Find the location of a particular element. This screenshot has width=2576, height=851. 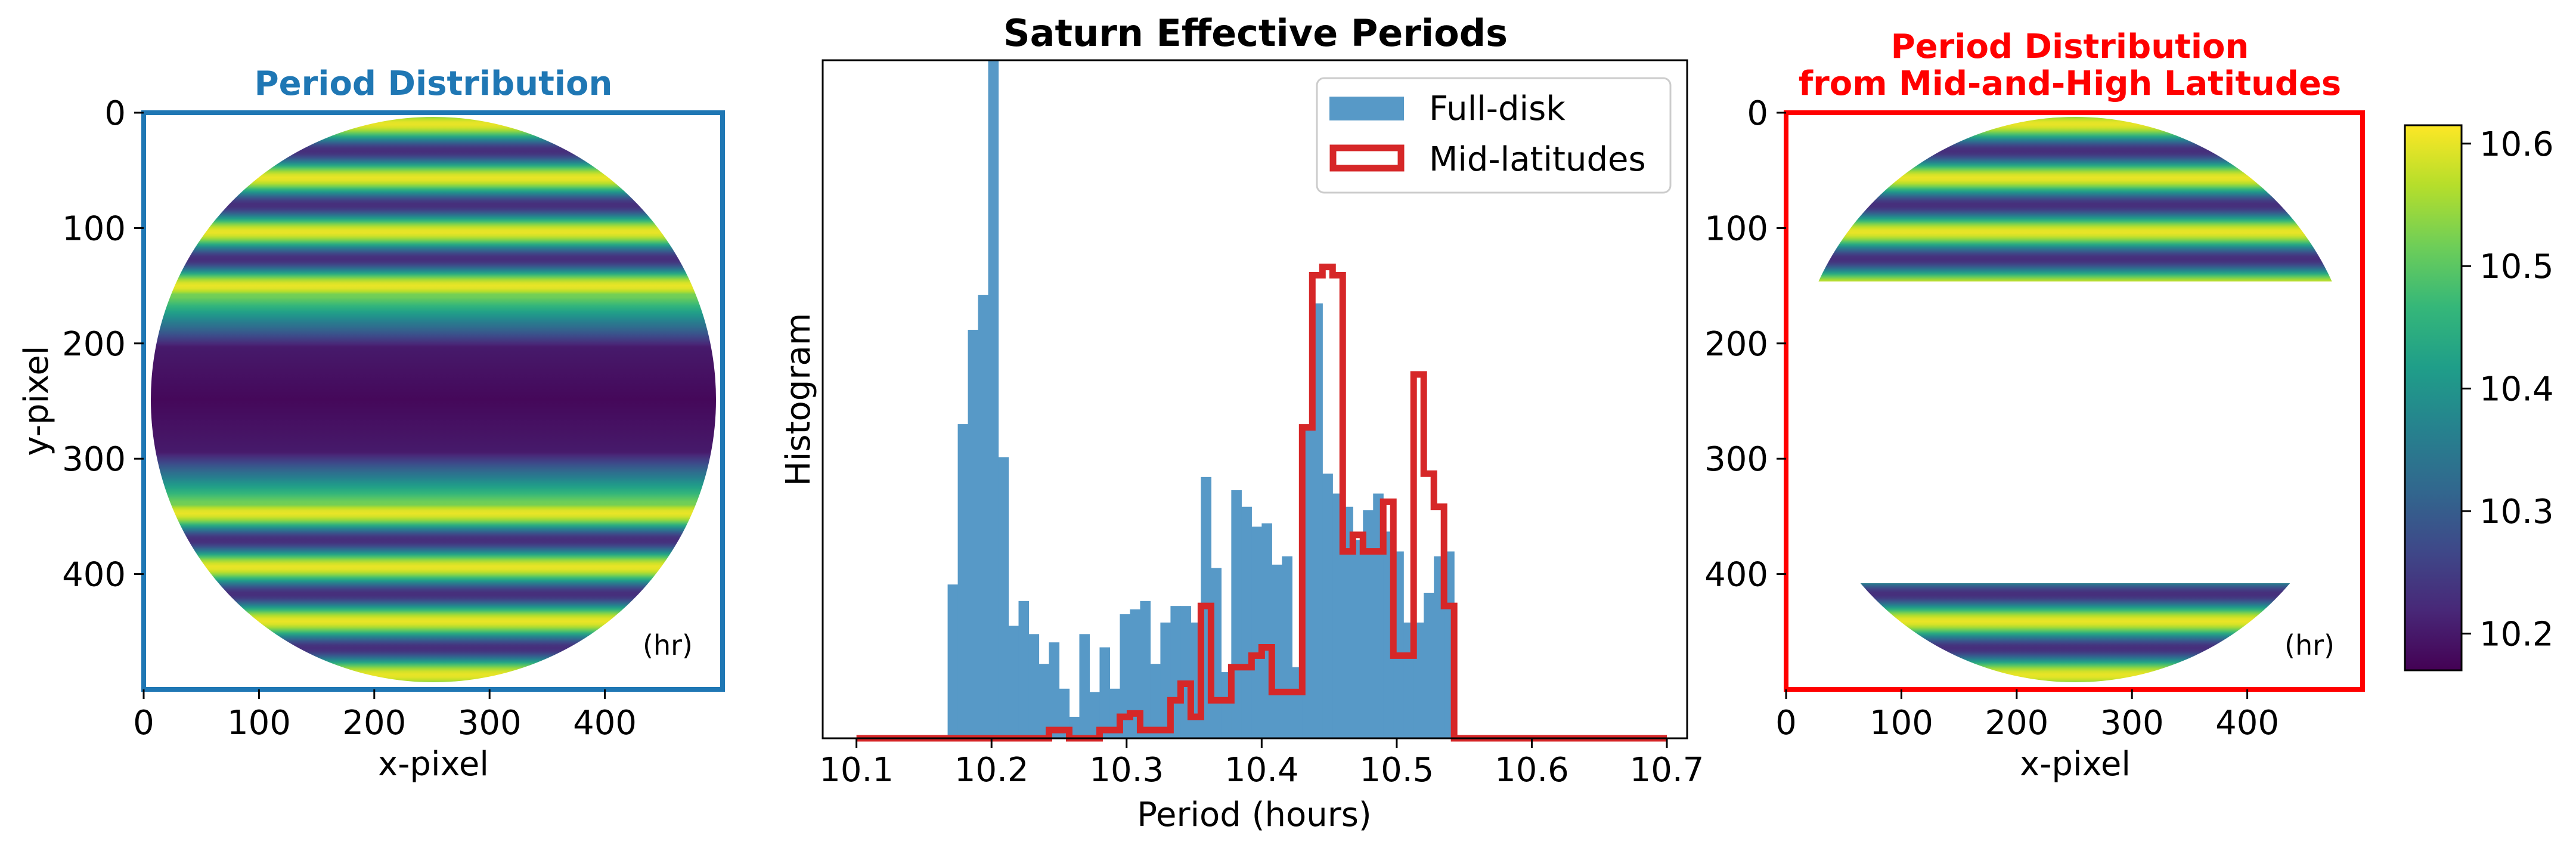

colorbar-tick-label: 10.4 is located at coordinates (2516, 389).